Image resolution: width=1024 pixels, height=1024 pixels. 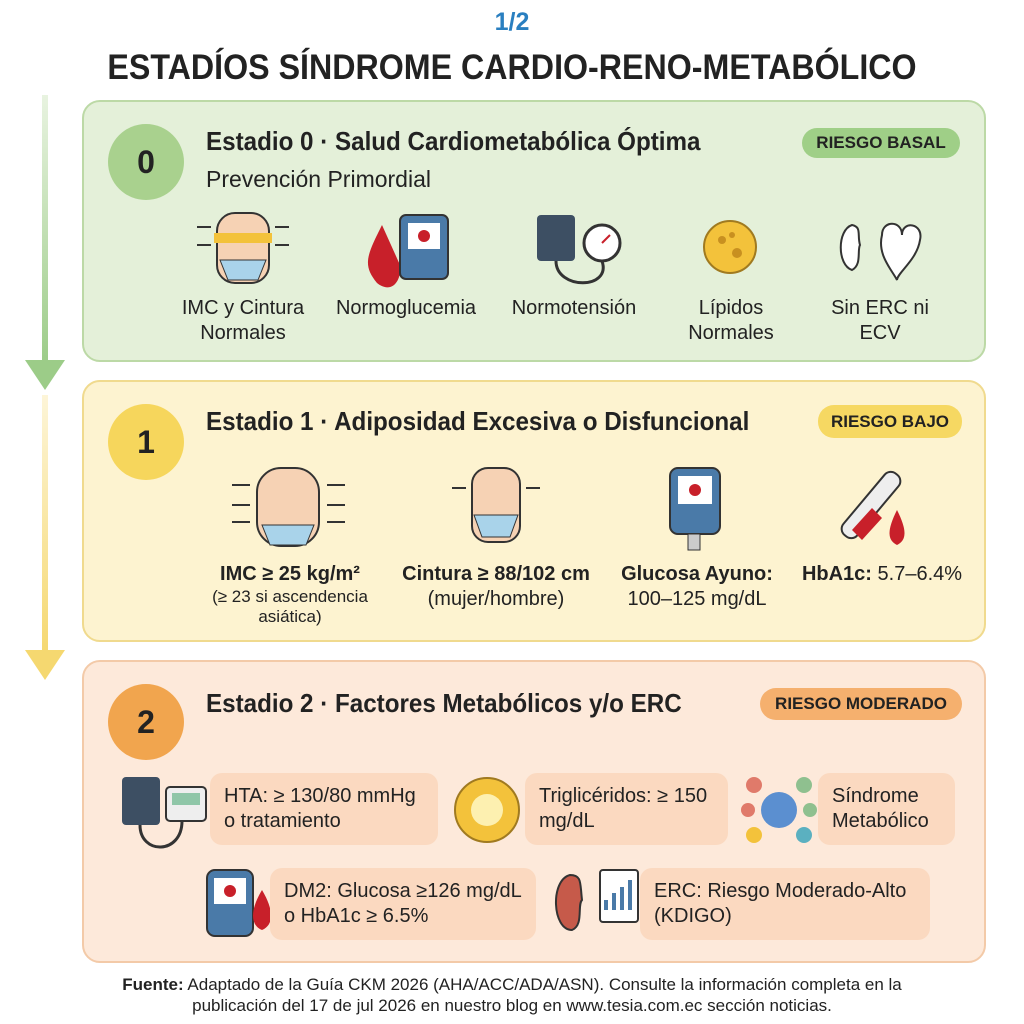 I want to click on stage-title: Estadio 2 · Factores Metabólicos y/o ERC, so click(x=444, y=703).